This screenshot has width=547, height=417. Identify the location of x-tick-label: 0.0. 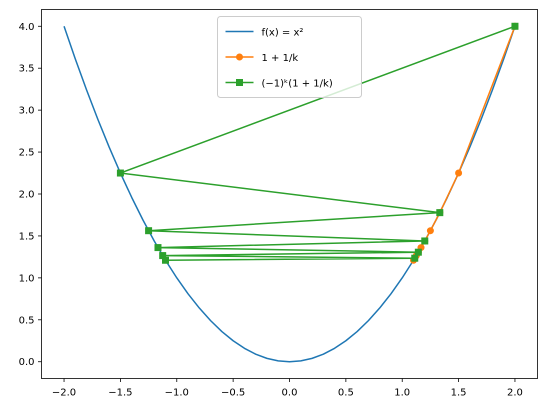
(290, 393).